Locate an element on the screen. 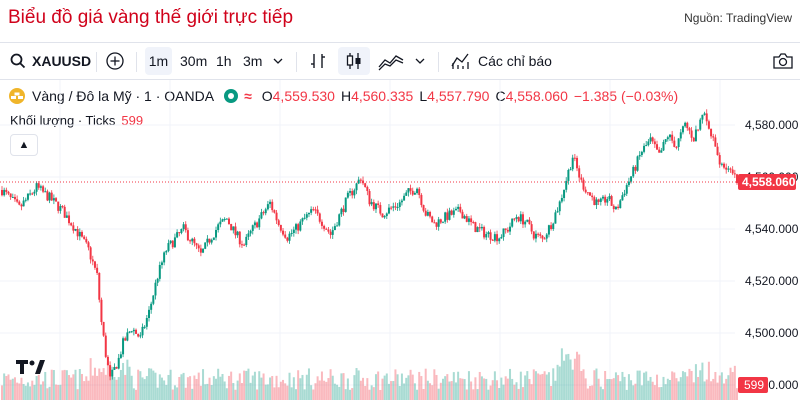  symbol-search: XAUUSD is located at coordinates (50, 61).